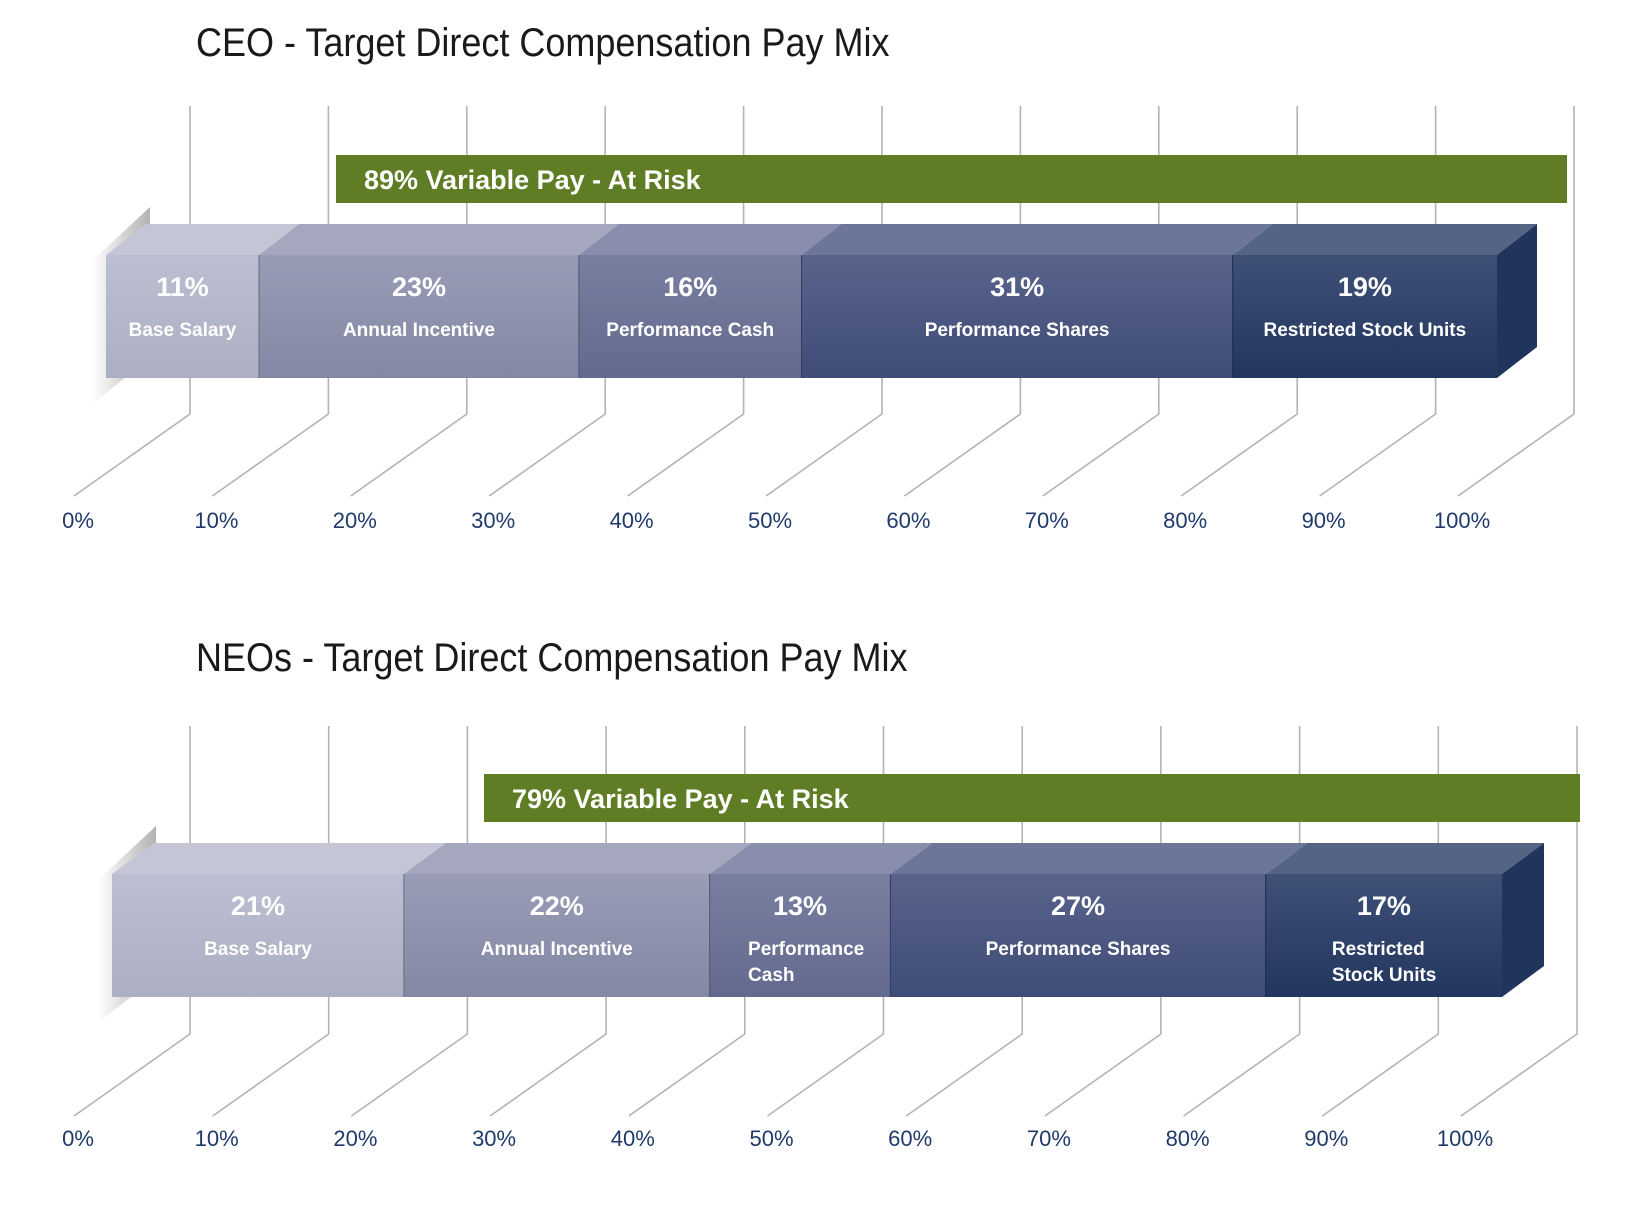  What do you see at coordinates (533, 180) in the screenshot?
I see `variable-pay-label: 89% Variable Pay - At Risk` at bounding box center [533, 180].